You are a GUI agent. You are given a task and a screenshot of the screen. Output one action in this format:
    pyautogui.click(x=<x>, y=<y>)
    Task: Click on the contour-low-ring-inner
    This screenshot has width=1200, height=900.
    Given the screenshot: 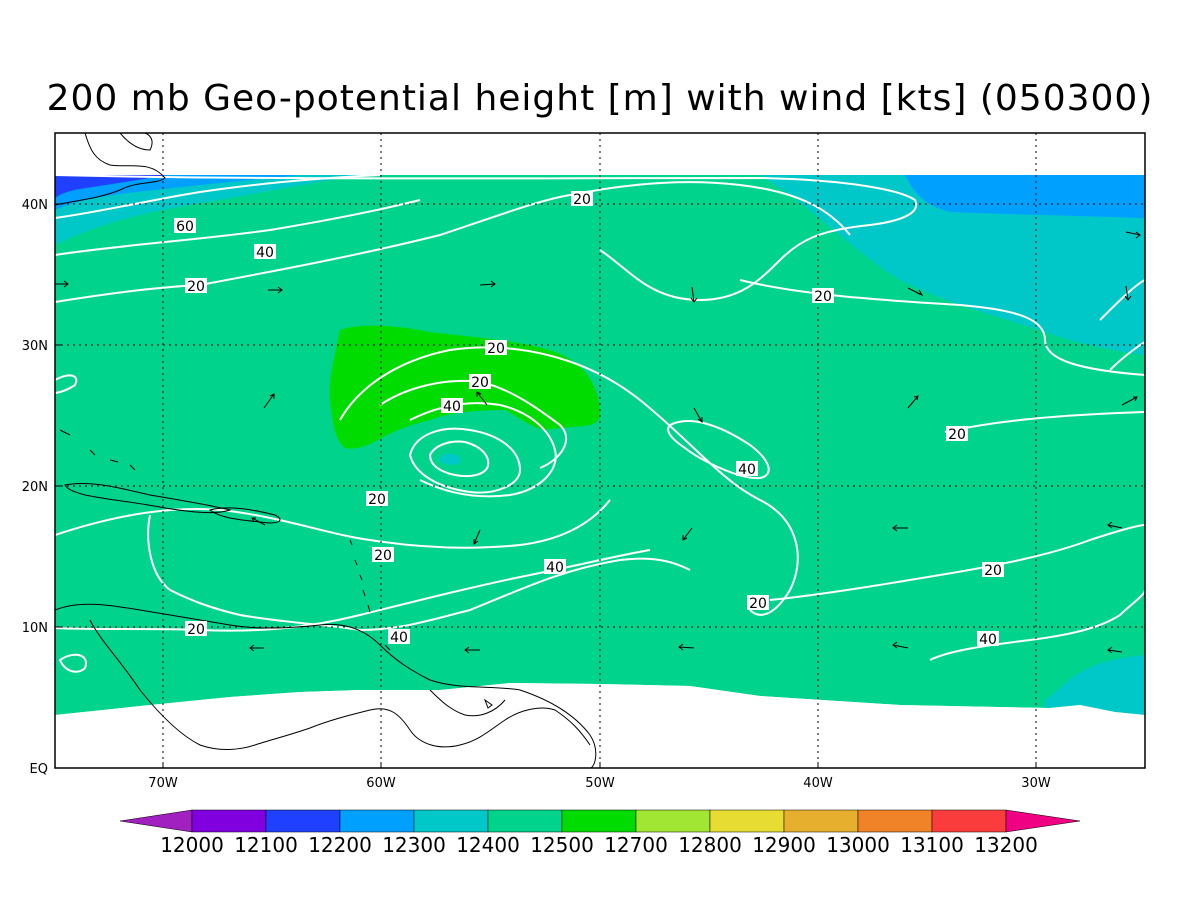 What is the action you would take?
    pyautogui.click(x=459, y=459)
    